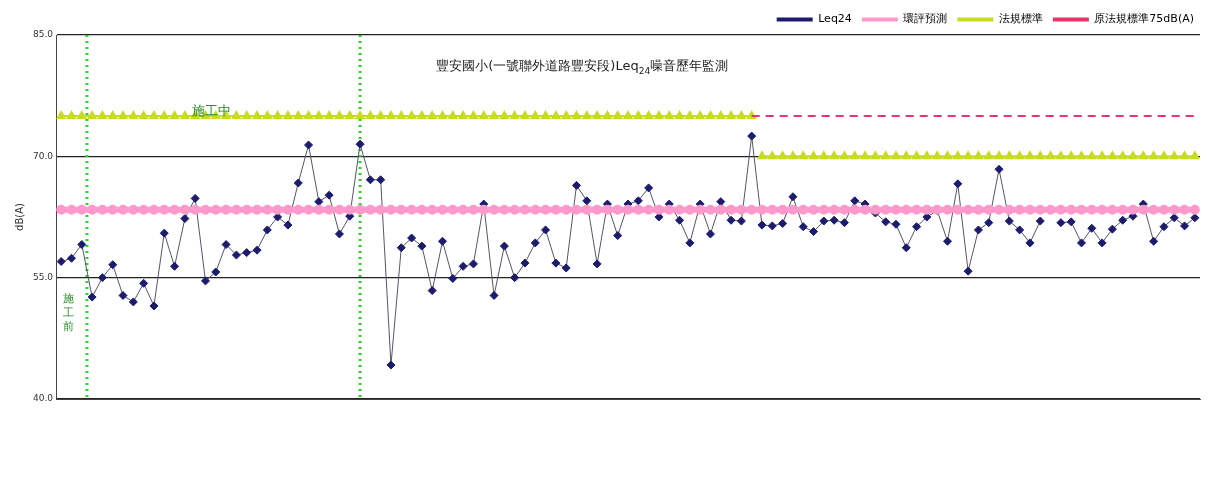 The height and width of the screenshot is (480, 1210). Describe the element at coordinates (835, 19) in the screenshot. I see `legend-label: Leq24` at that location.